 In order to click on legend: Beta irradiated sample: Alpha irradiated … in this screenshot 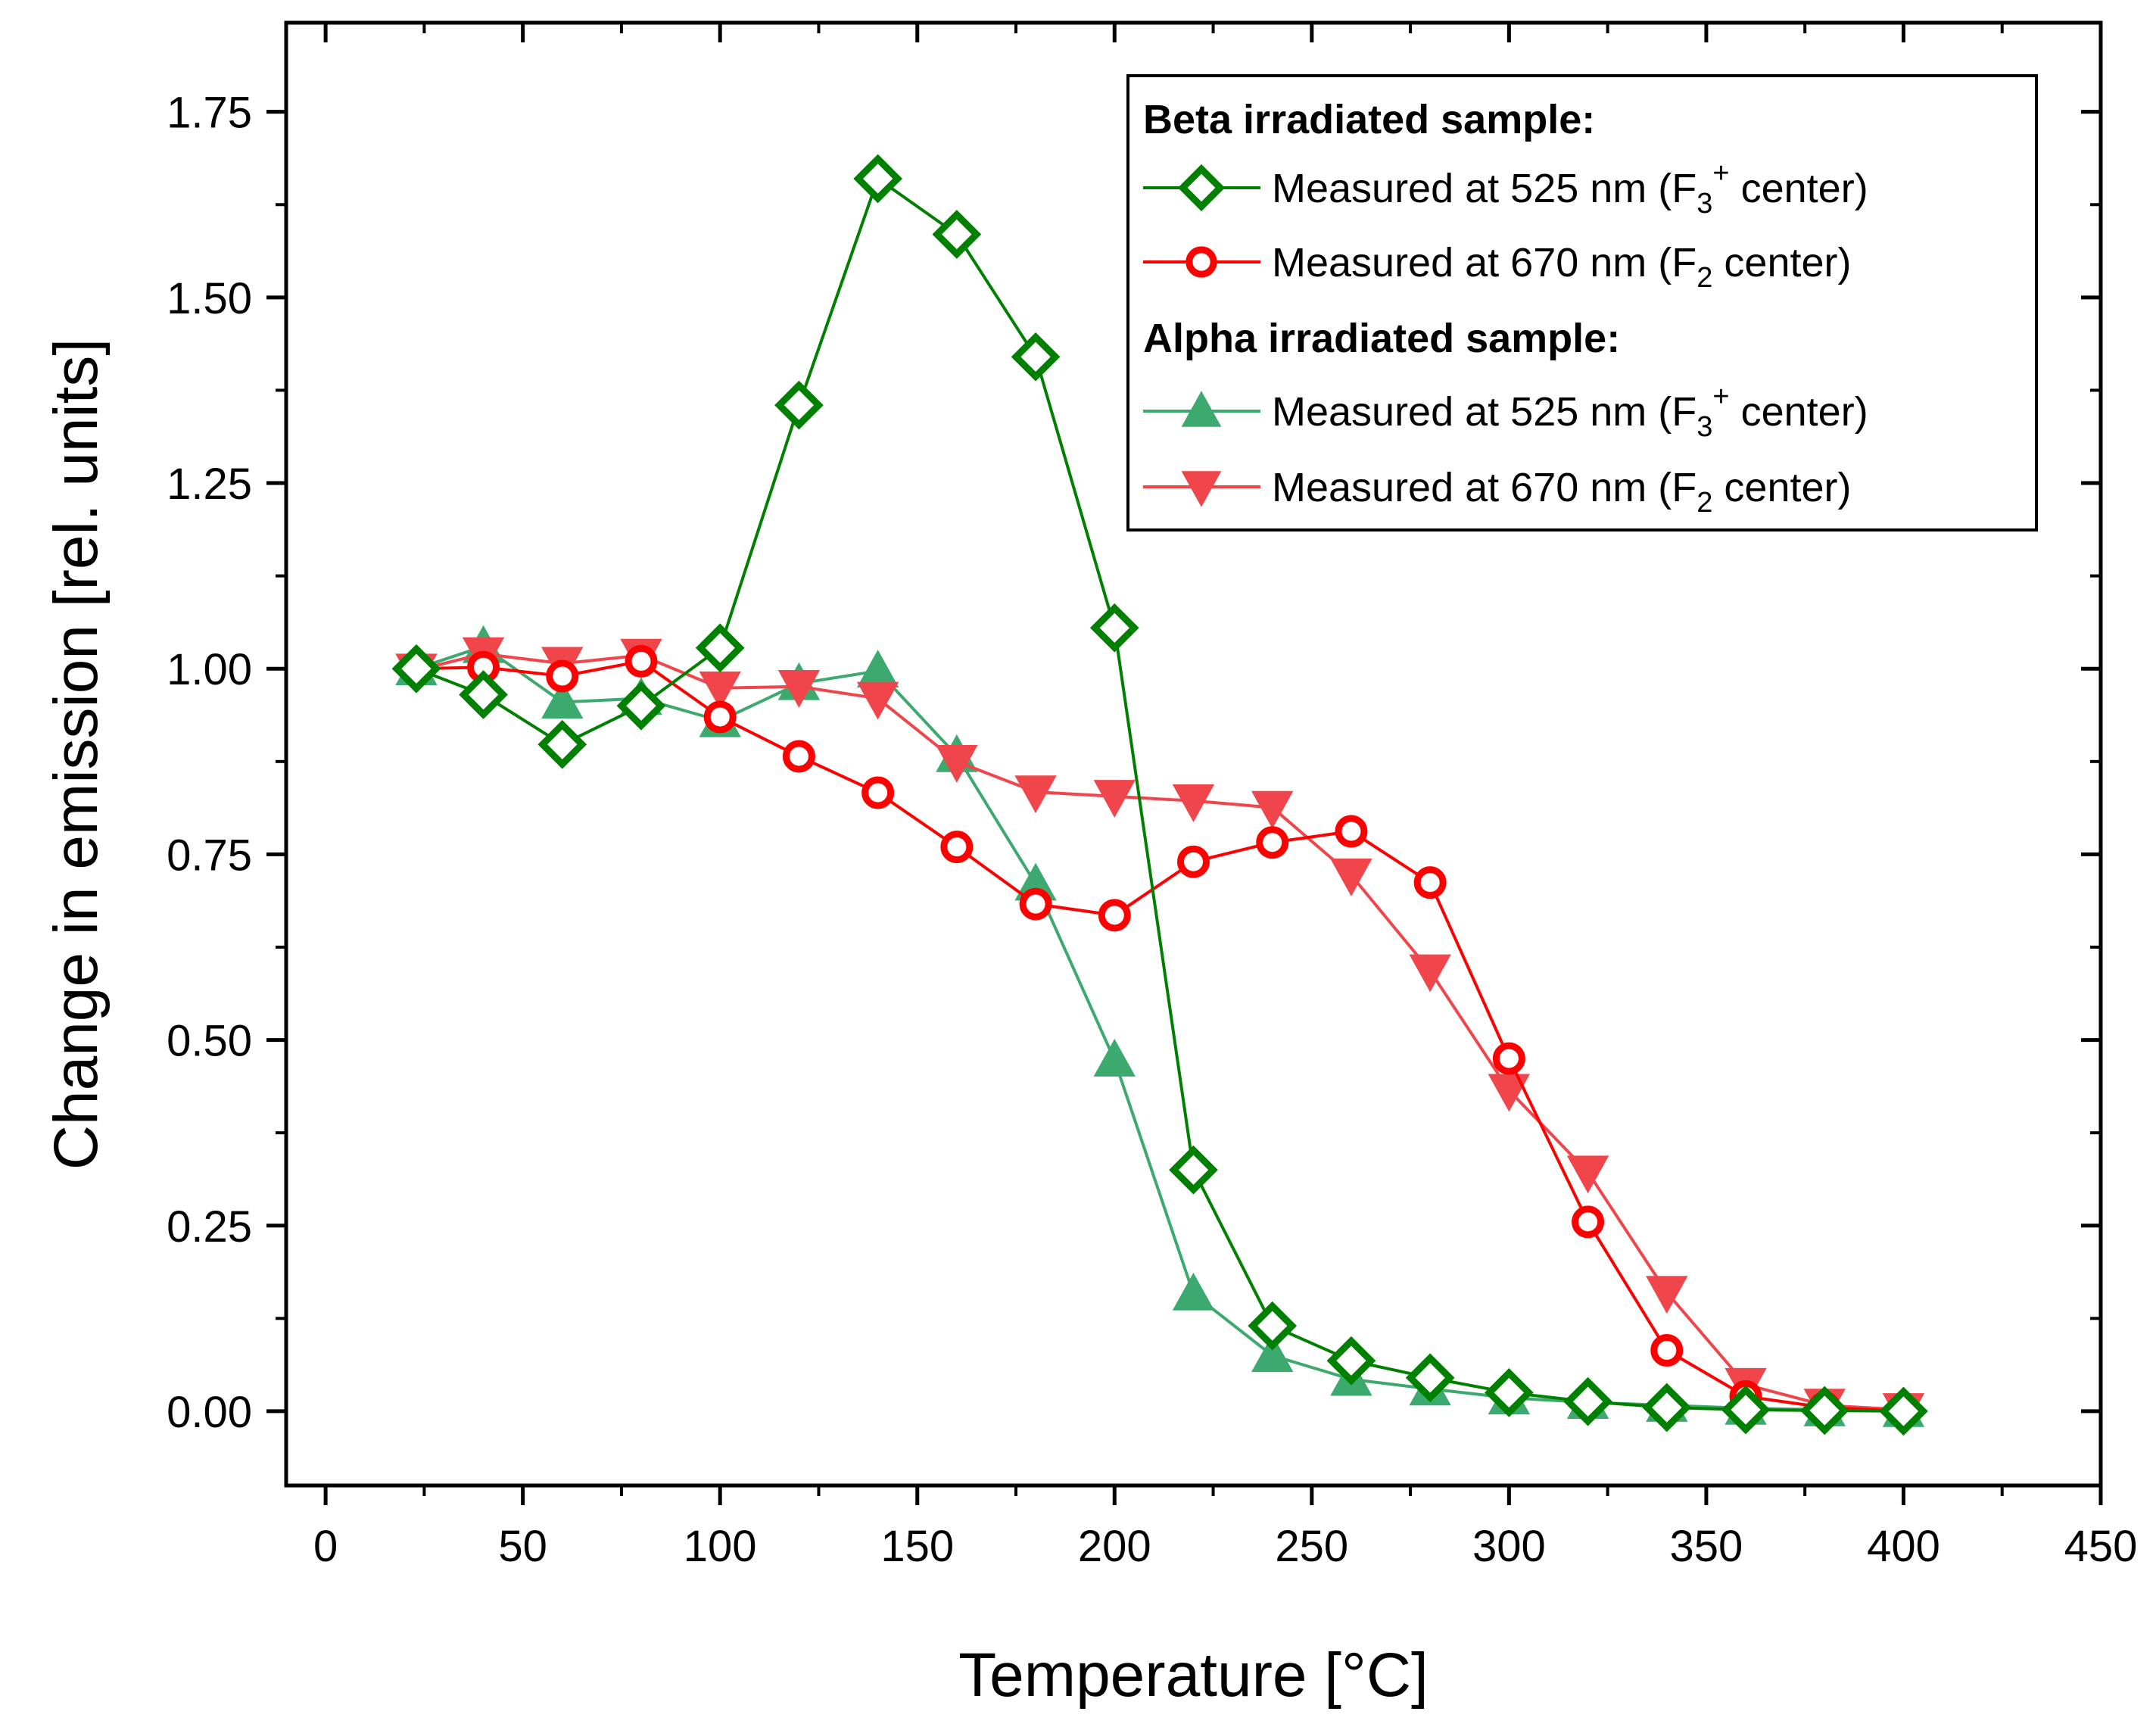, I will do `click(1582, 303)`.